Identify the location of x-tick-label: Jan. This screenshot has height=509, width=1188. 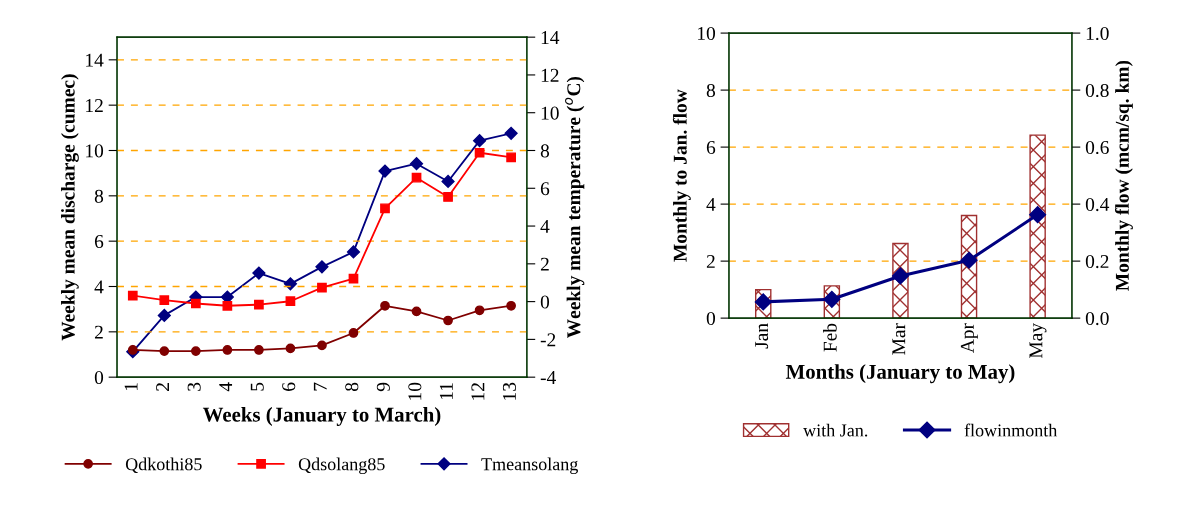
(762, 336).